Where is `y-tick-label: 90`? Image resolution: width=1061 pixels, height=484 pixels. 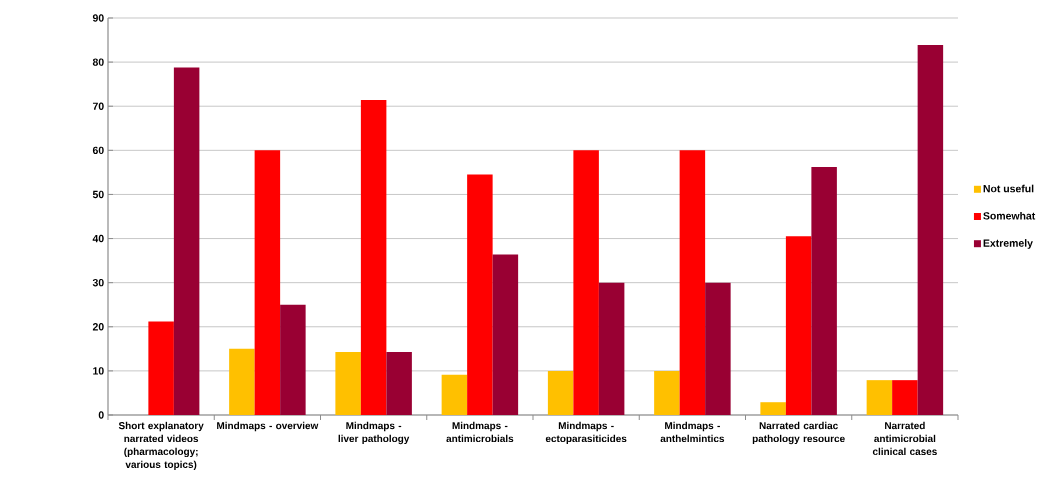
y-tick-label: 90 is located at coordinates (98, 18).